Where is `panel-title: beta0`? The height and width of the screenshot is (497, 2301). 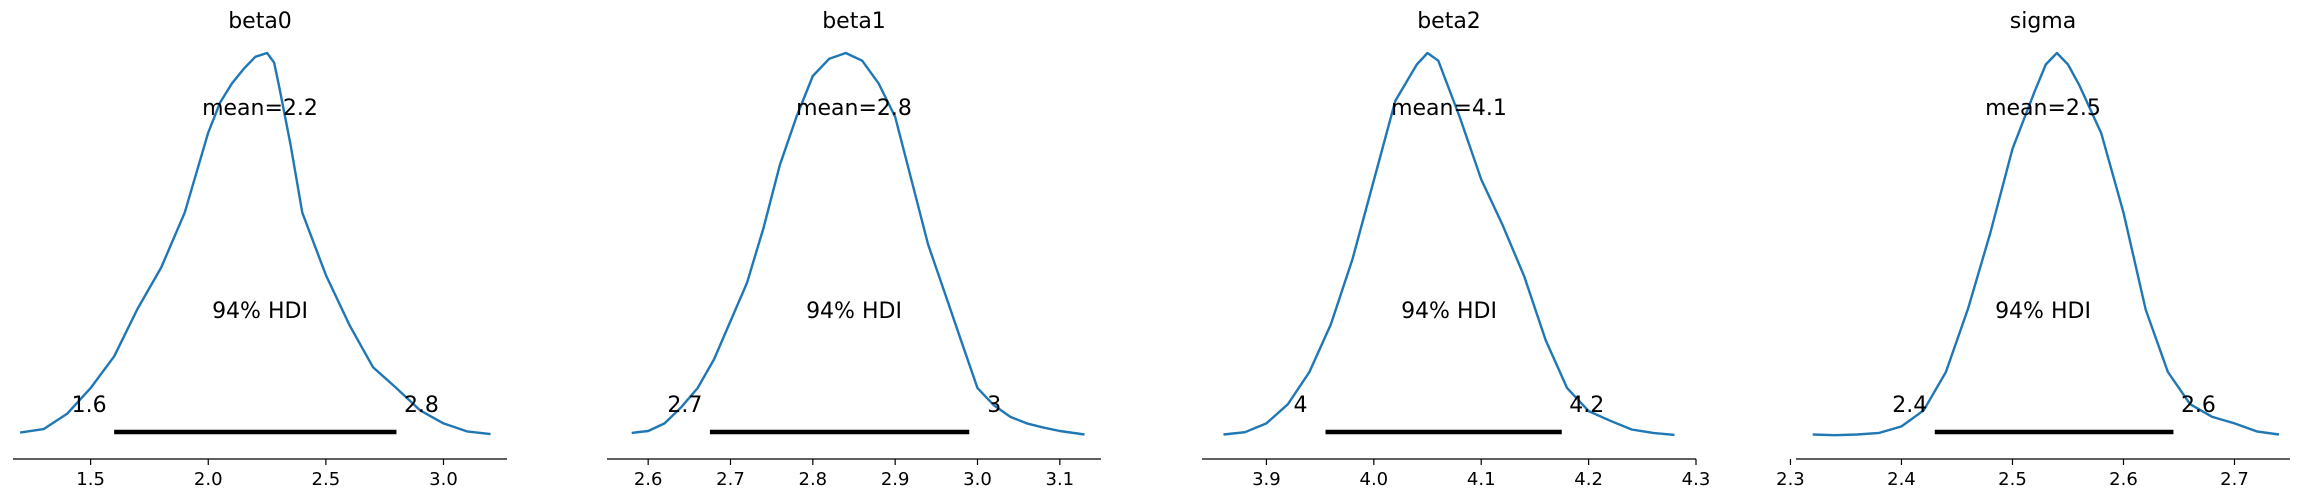 panel-title: beta0 is located at coordinates (260, 21).